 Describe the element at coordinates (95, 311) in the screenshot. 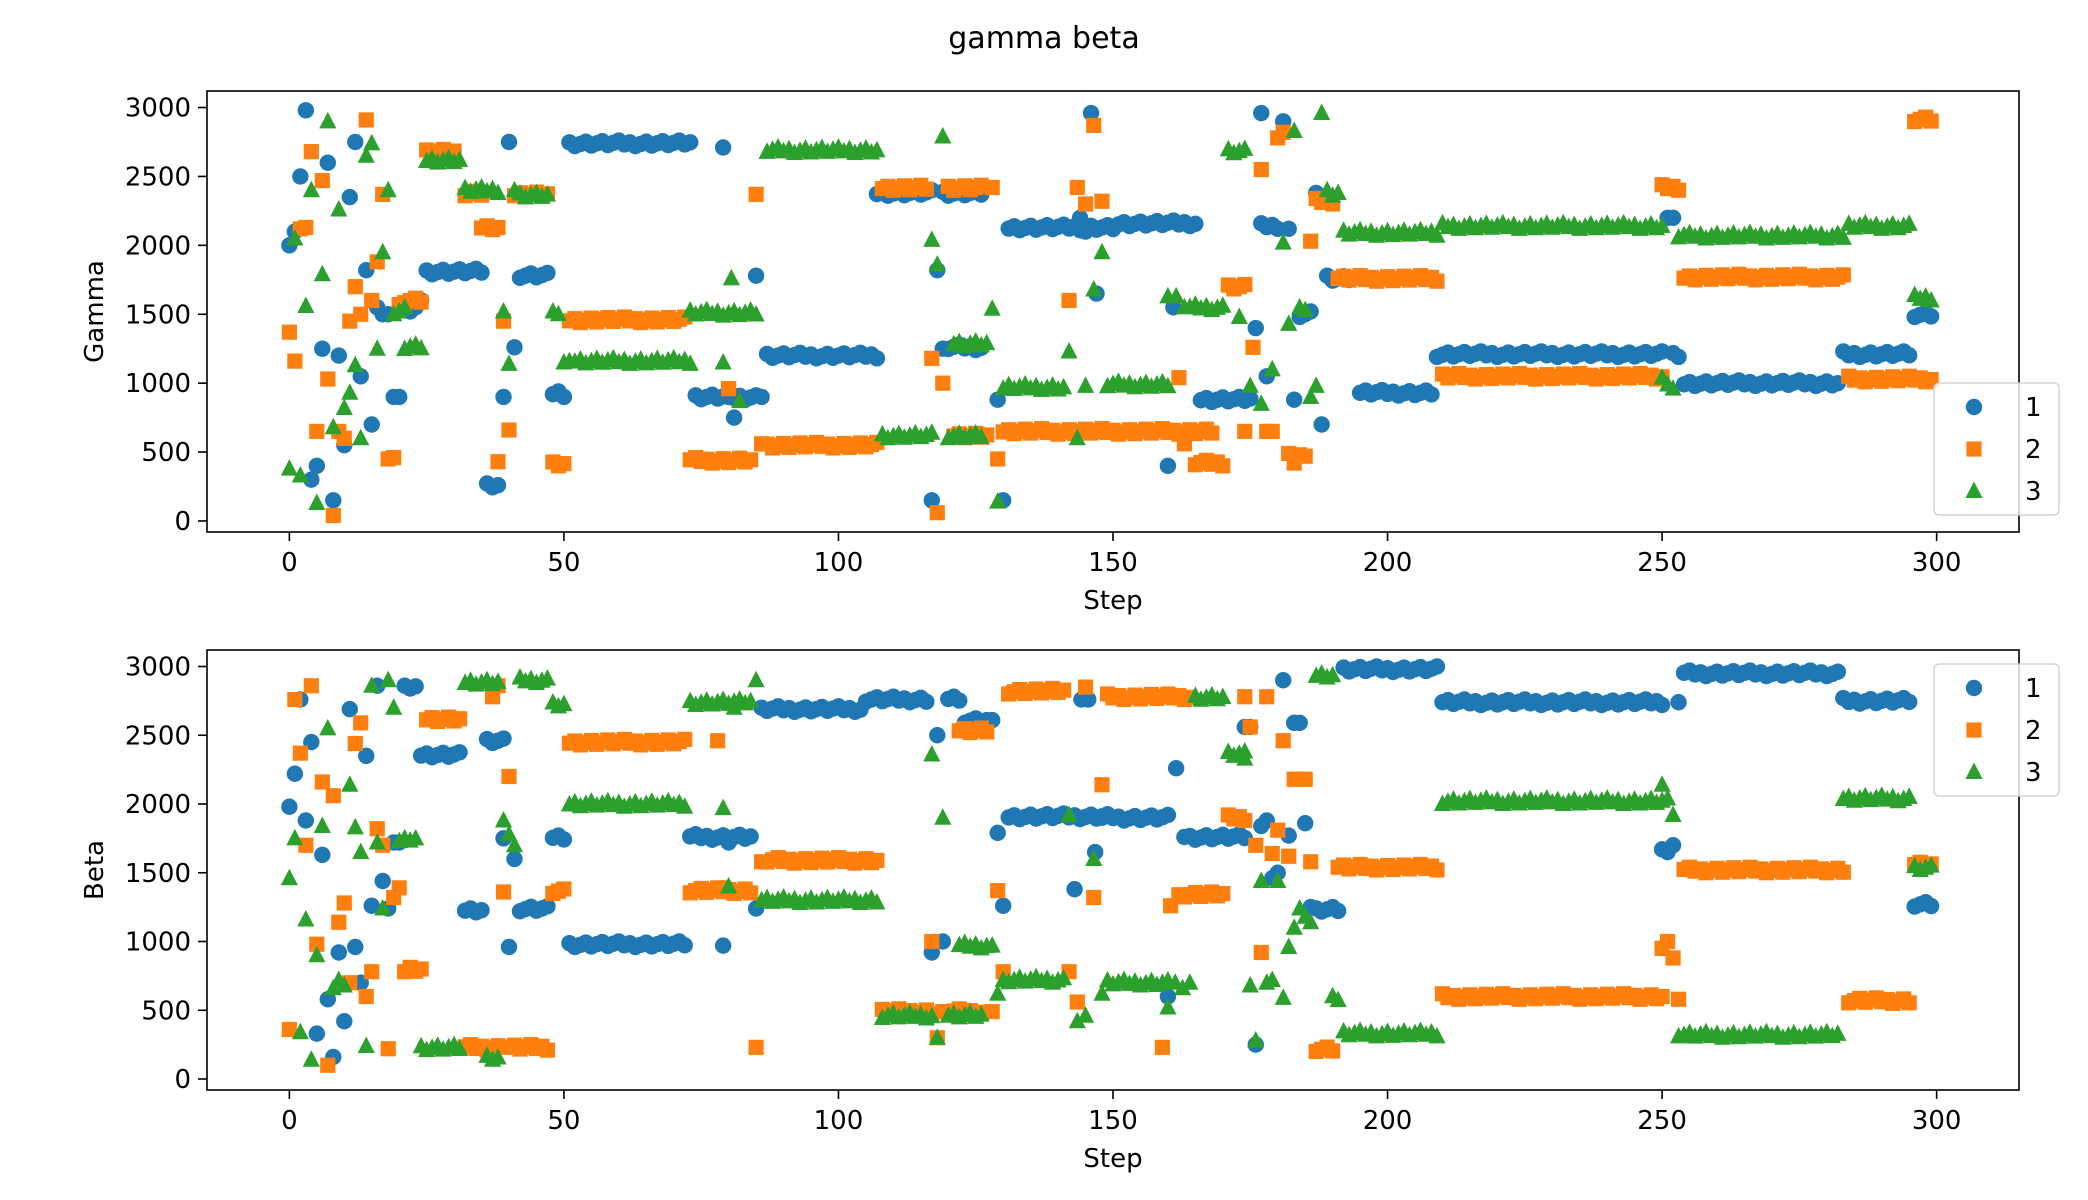

I see `gamma-y-axis-label: Gamma` at that location.